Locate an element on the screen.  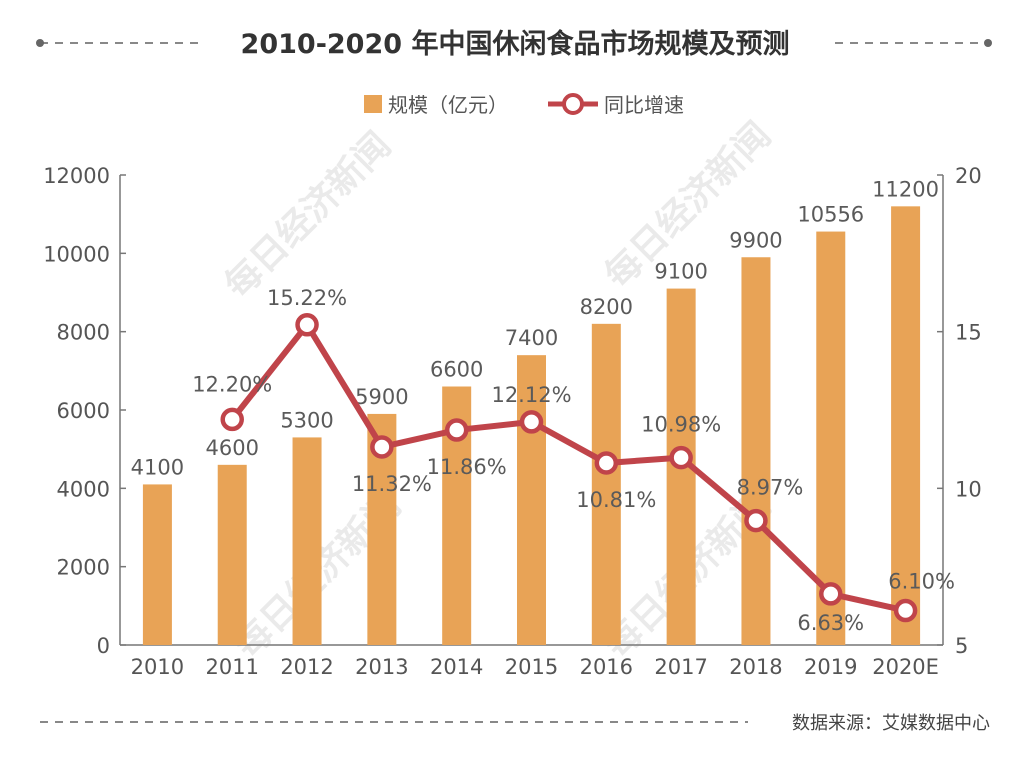
legend-bar-label: 规模（亿元） is located at coordinates (448, 105).